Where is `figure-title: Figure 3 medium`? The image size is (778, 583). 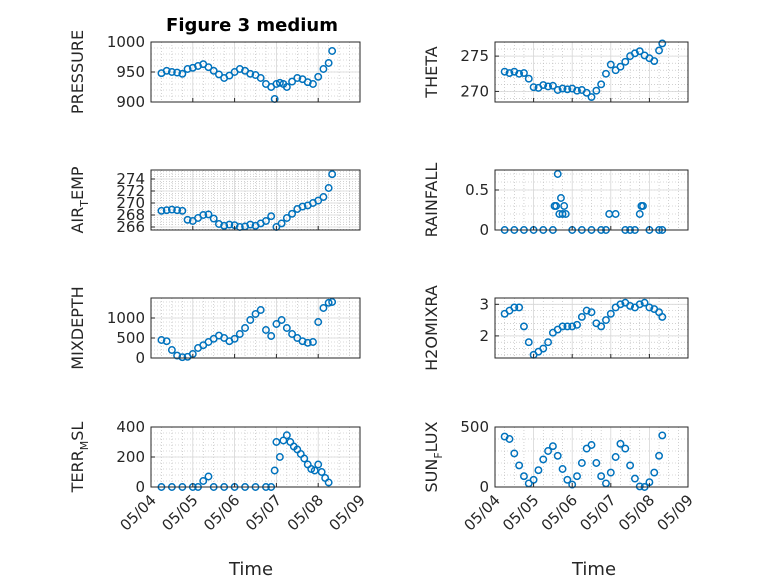 figure-title: Figure 3 medium is located at coordinates (252, 25).